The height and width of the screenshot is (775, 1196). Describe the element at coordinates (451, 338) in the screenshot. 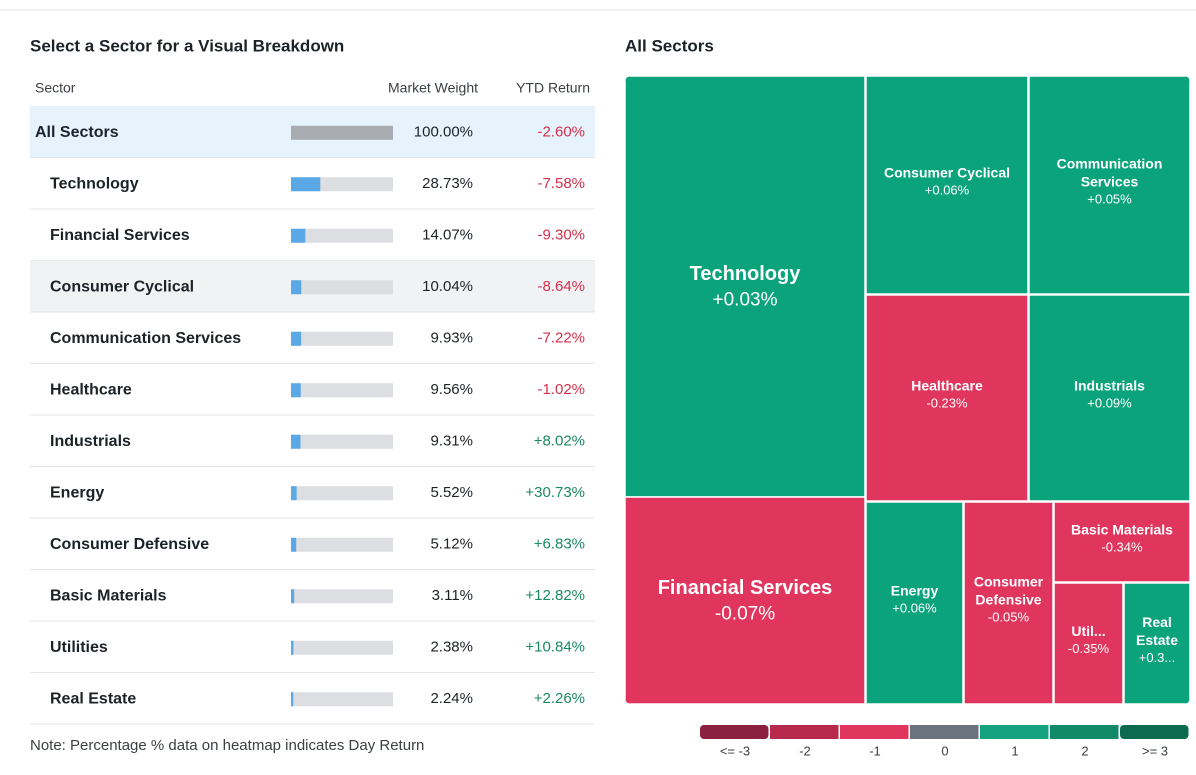

I see `weight-value: 9.93%` at that location.